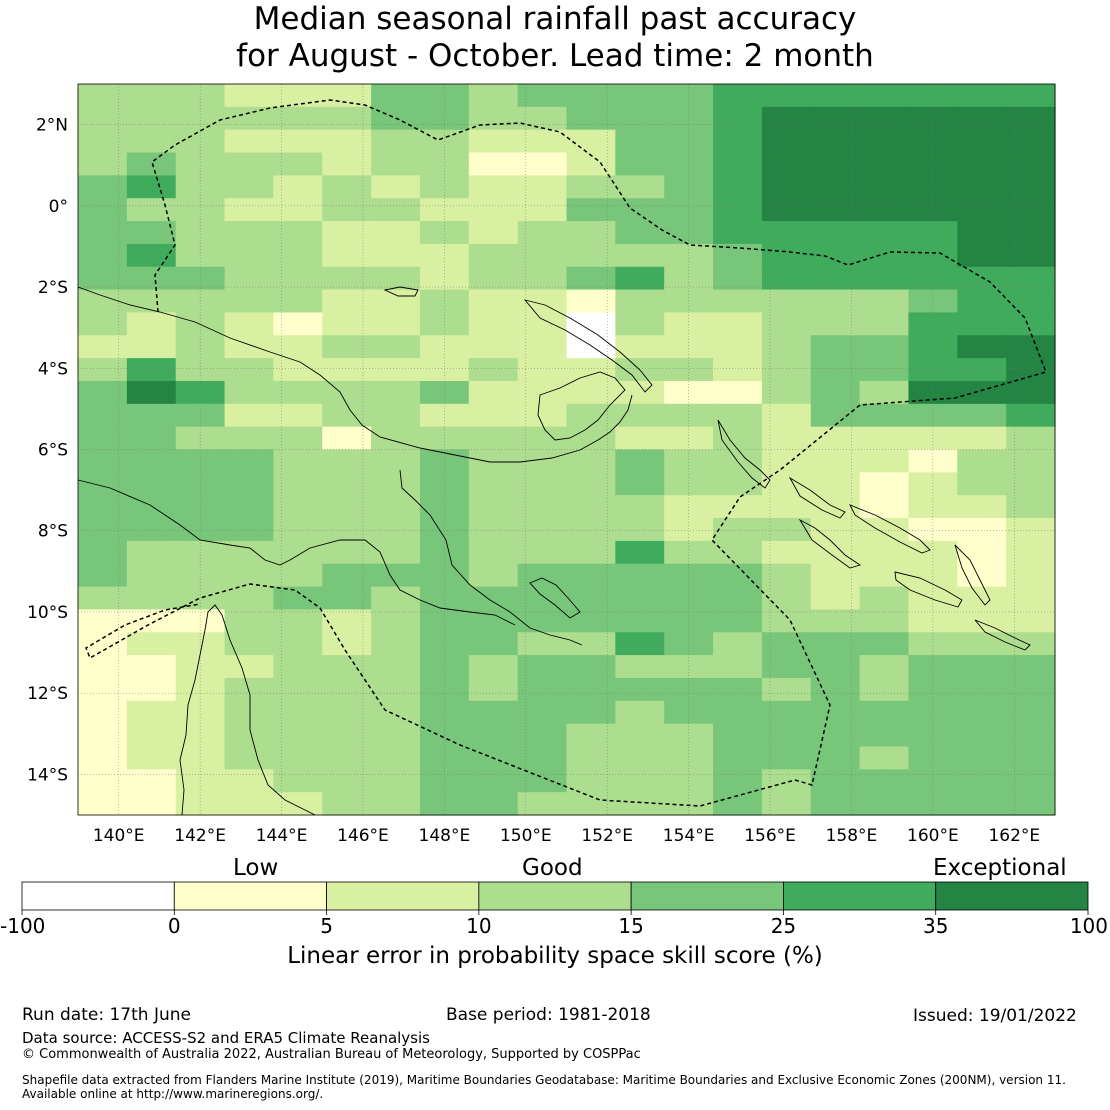 This screenshot has width=1110, height=1110. What do you see at coordinates (296, 552) in the screenshot?
I see `coastline-gulf-of-papua` at bounding box center [296, 552].